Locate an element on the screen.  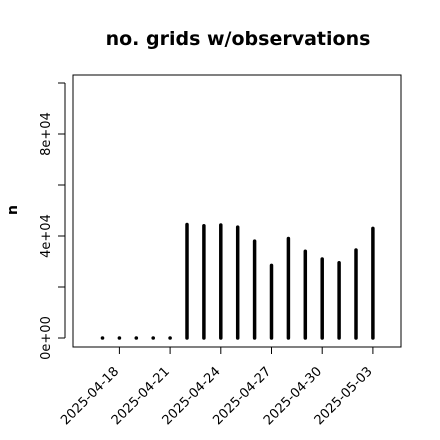
y-axis-label: n is located at coordinates (13, 210).